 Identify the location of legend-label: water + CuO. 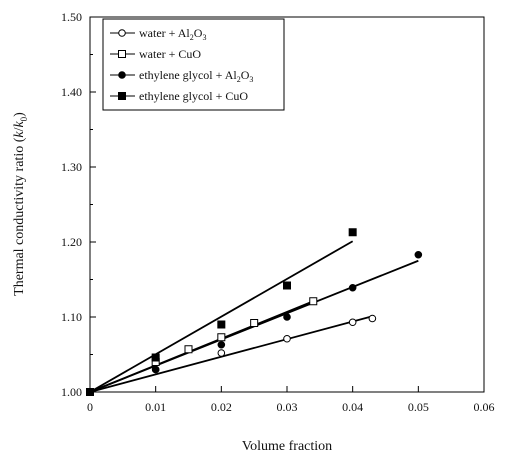
(170, 54).